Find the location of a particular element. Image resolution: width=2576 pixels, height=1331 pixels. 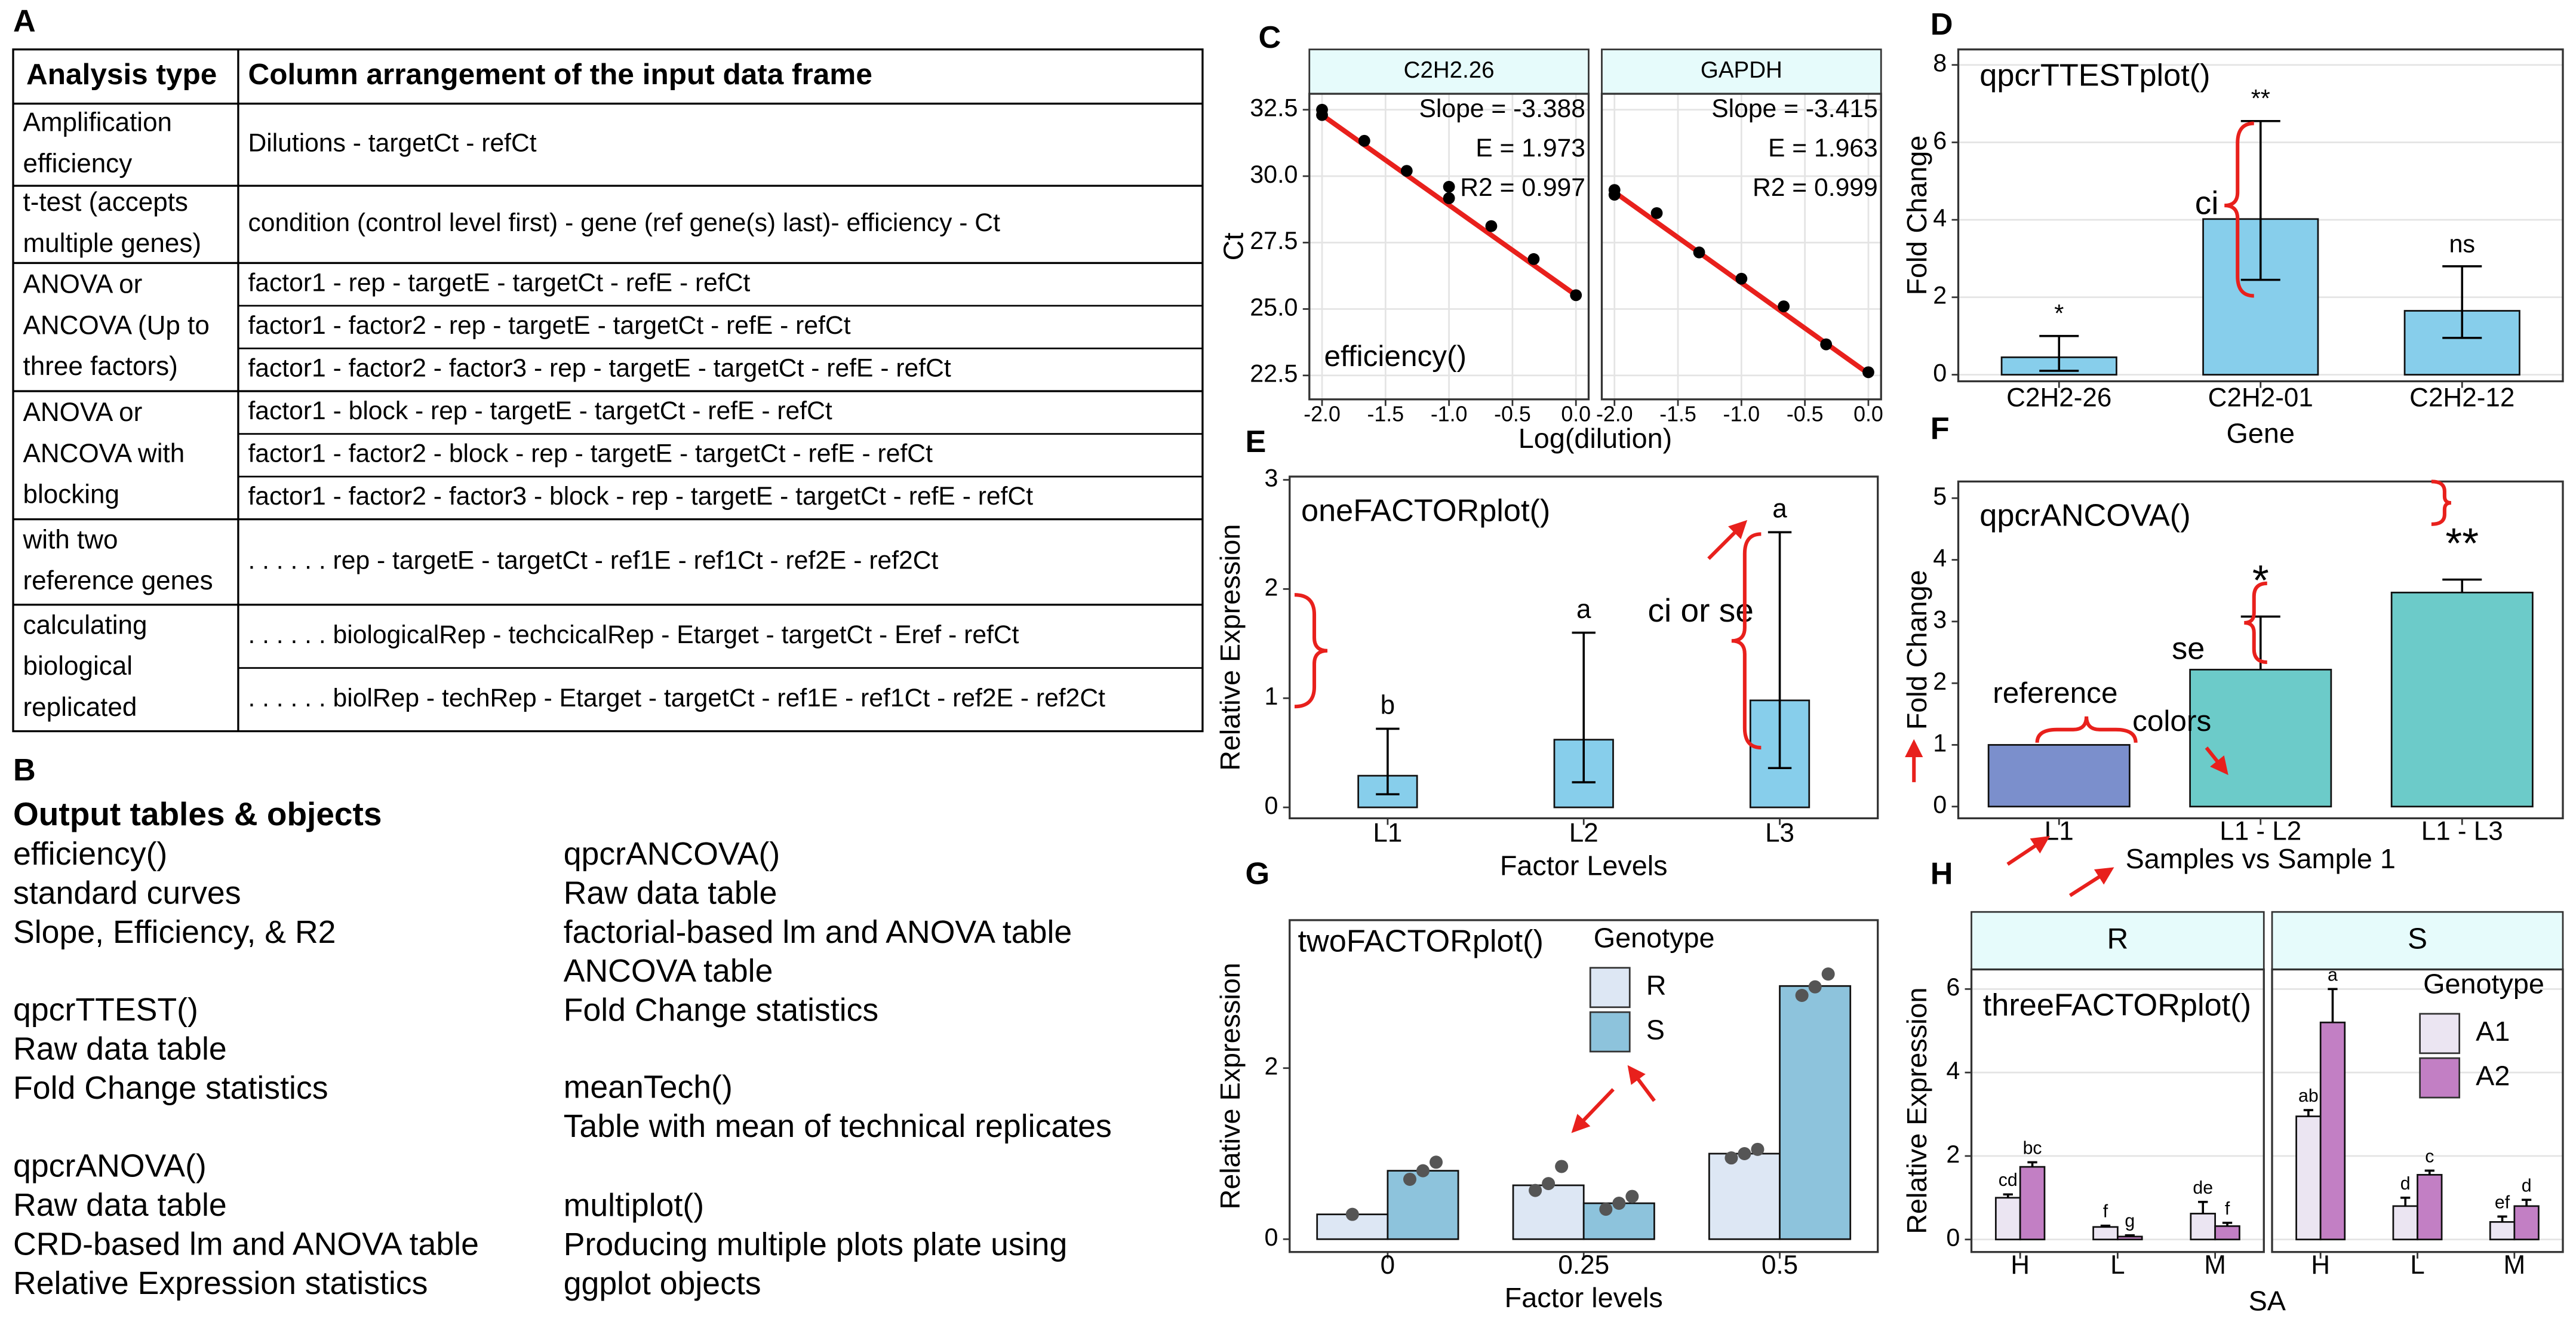

significance-label: ** is located at coordinates (2462, 543).